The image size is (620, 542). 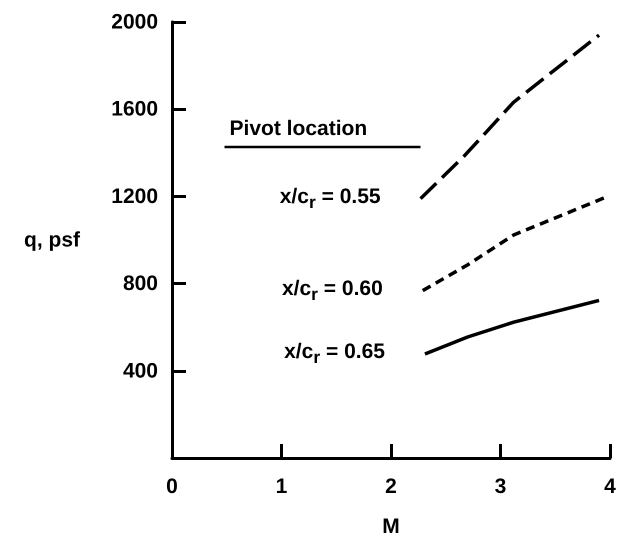 I want to click on y-tick-label: 1200, so click(x=134, y=196).